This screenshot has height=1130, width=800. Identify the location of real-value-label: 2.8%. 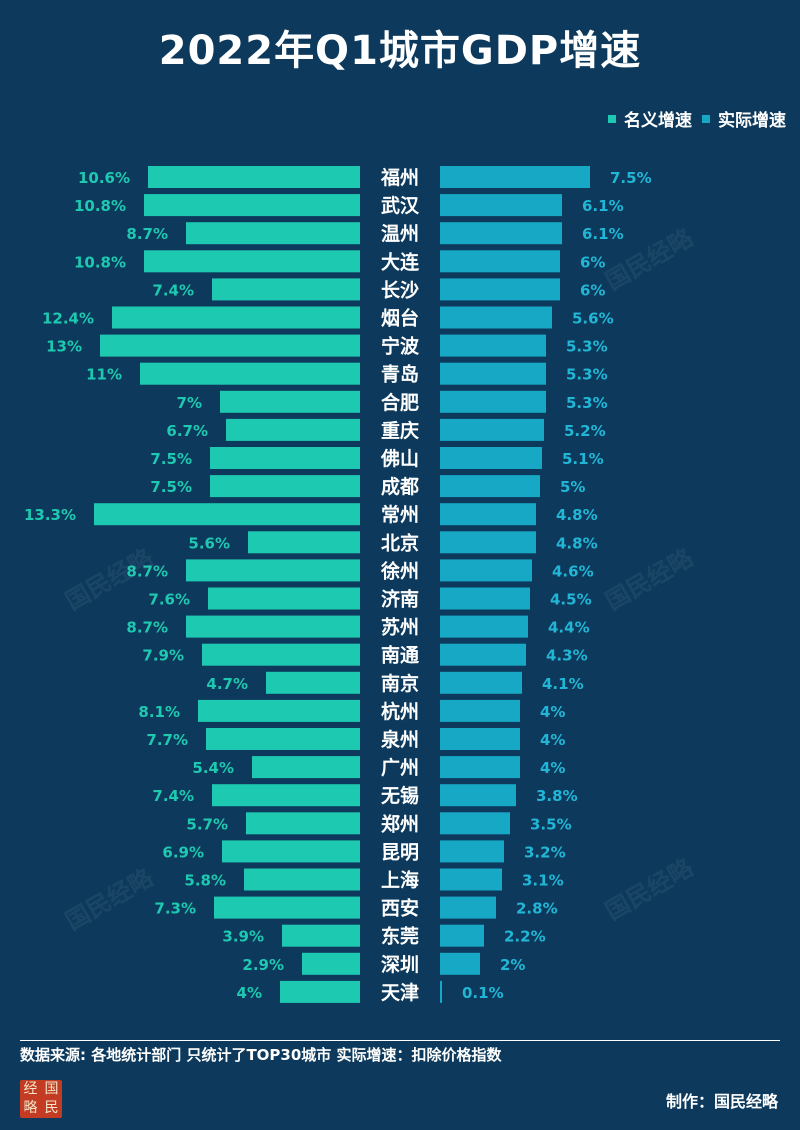
(537, 909).